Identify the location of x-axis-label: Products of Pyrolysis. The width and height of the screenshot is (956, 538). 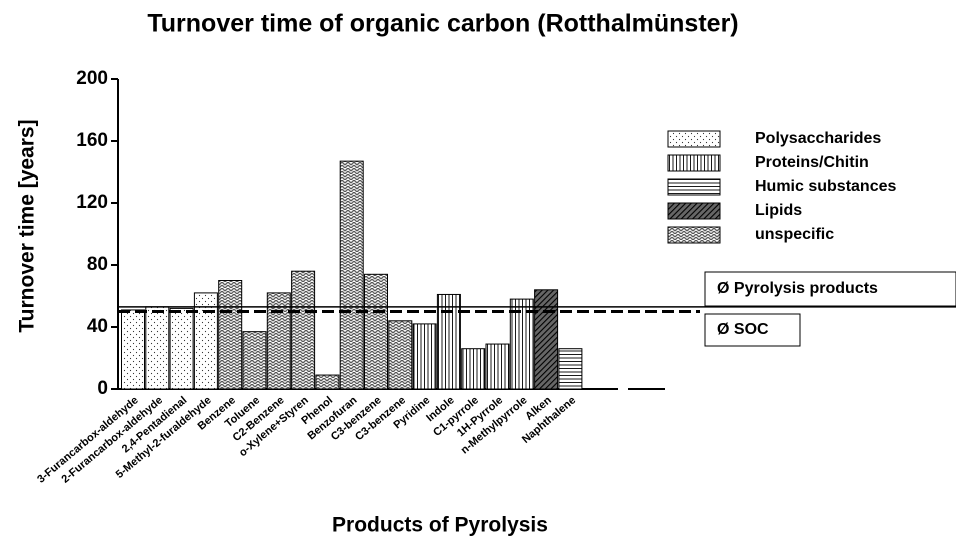
(440, 525).